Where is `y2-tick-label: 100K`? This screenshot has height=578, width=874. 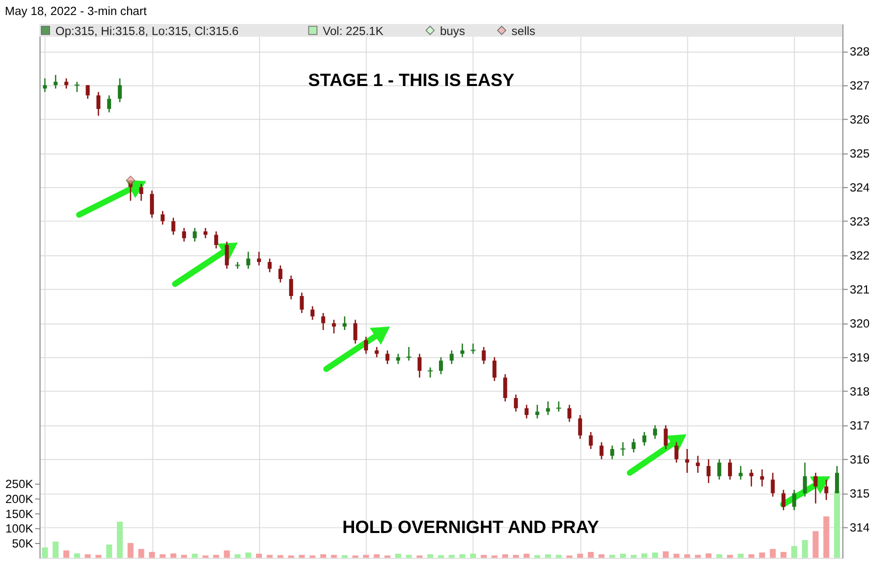
y2-tick-label: 100K is located at coordinates (19, 529).